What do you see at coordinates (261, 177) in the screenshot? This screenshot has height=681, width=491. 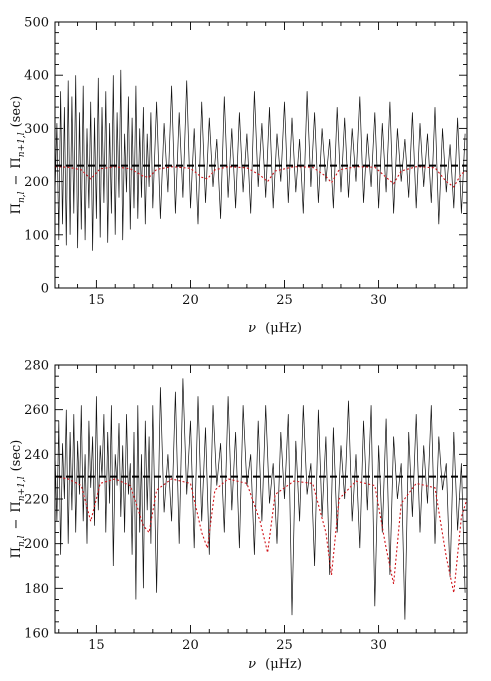 I see `top-model-line` at bounding box center [261, 177].